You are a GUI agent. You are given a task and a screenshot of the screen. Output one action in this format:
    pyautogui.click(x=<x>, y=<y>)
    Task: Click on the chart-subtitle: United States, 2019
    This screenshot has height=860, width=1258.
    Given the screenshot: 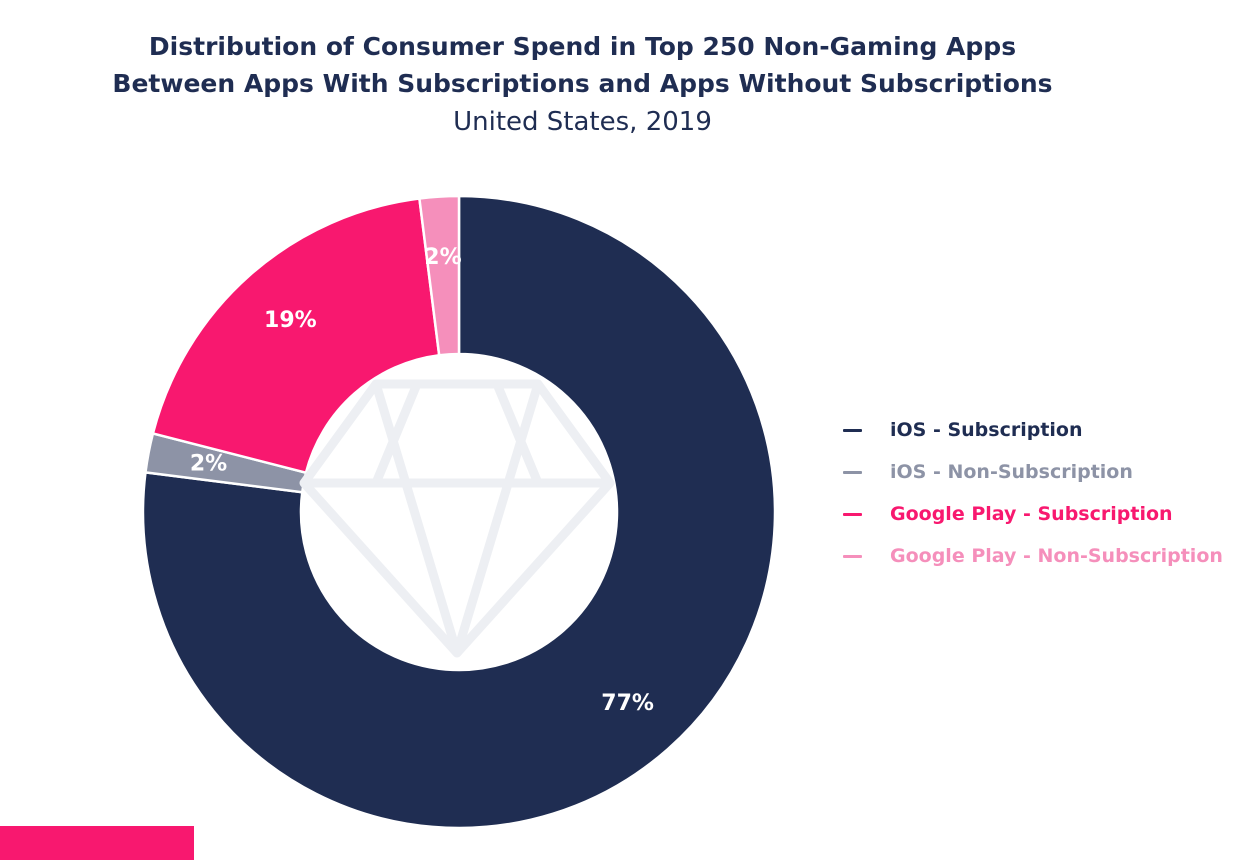 What is the action you would take?
    pyautogui.click(x=582, y=122)
    